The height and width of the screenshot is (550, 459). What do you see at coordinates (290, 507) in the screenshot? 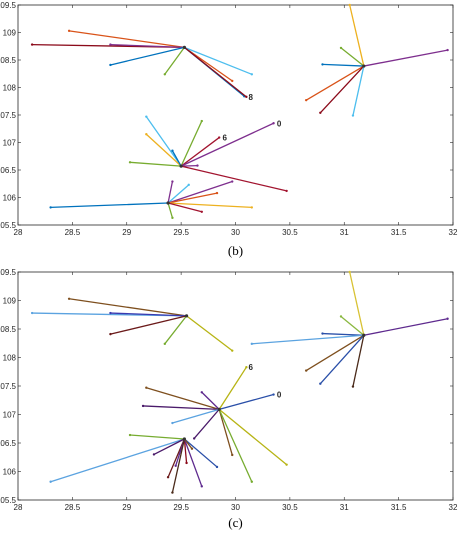
I see `x-tick-label: 30.5` at bounding box center [290, 507].